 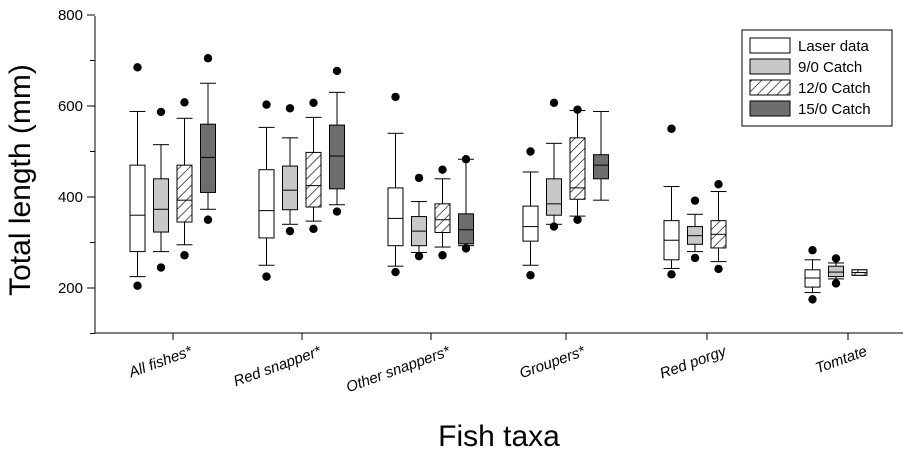 What do you see at coordinates (841, 360) in the screenshot?
I see `x-tick-label: Tomtate` at bounding box center [841, 360].